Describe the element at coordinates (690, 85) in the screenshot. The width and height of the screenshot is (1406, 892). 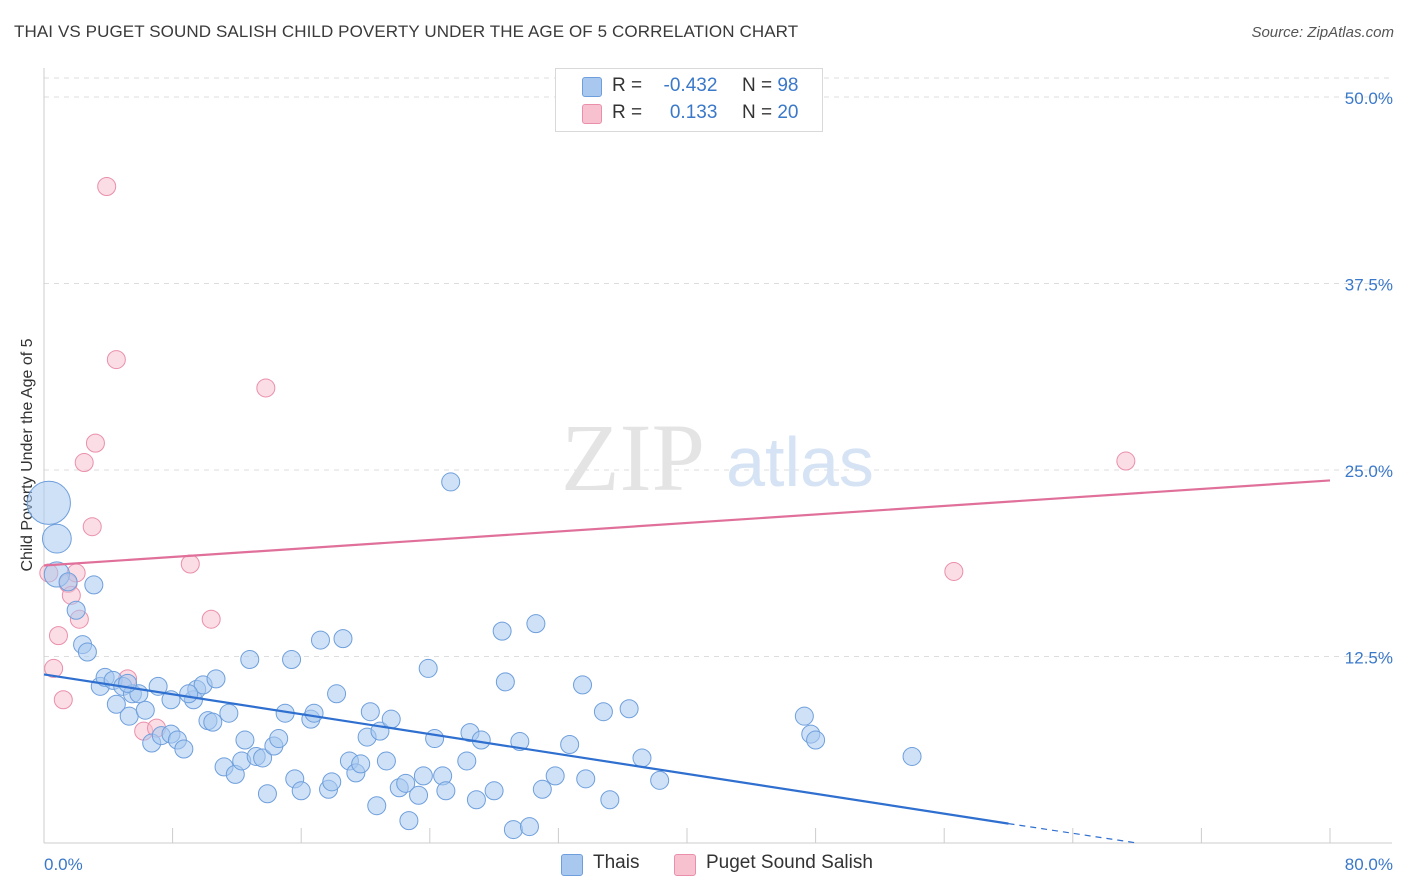
I see `legend-r-value: -0.432` at that location.